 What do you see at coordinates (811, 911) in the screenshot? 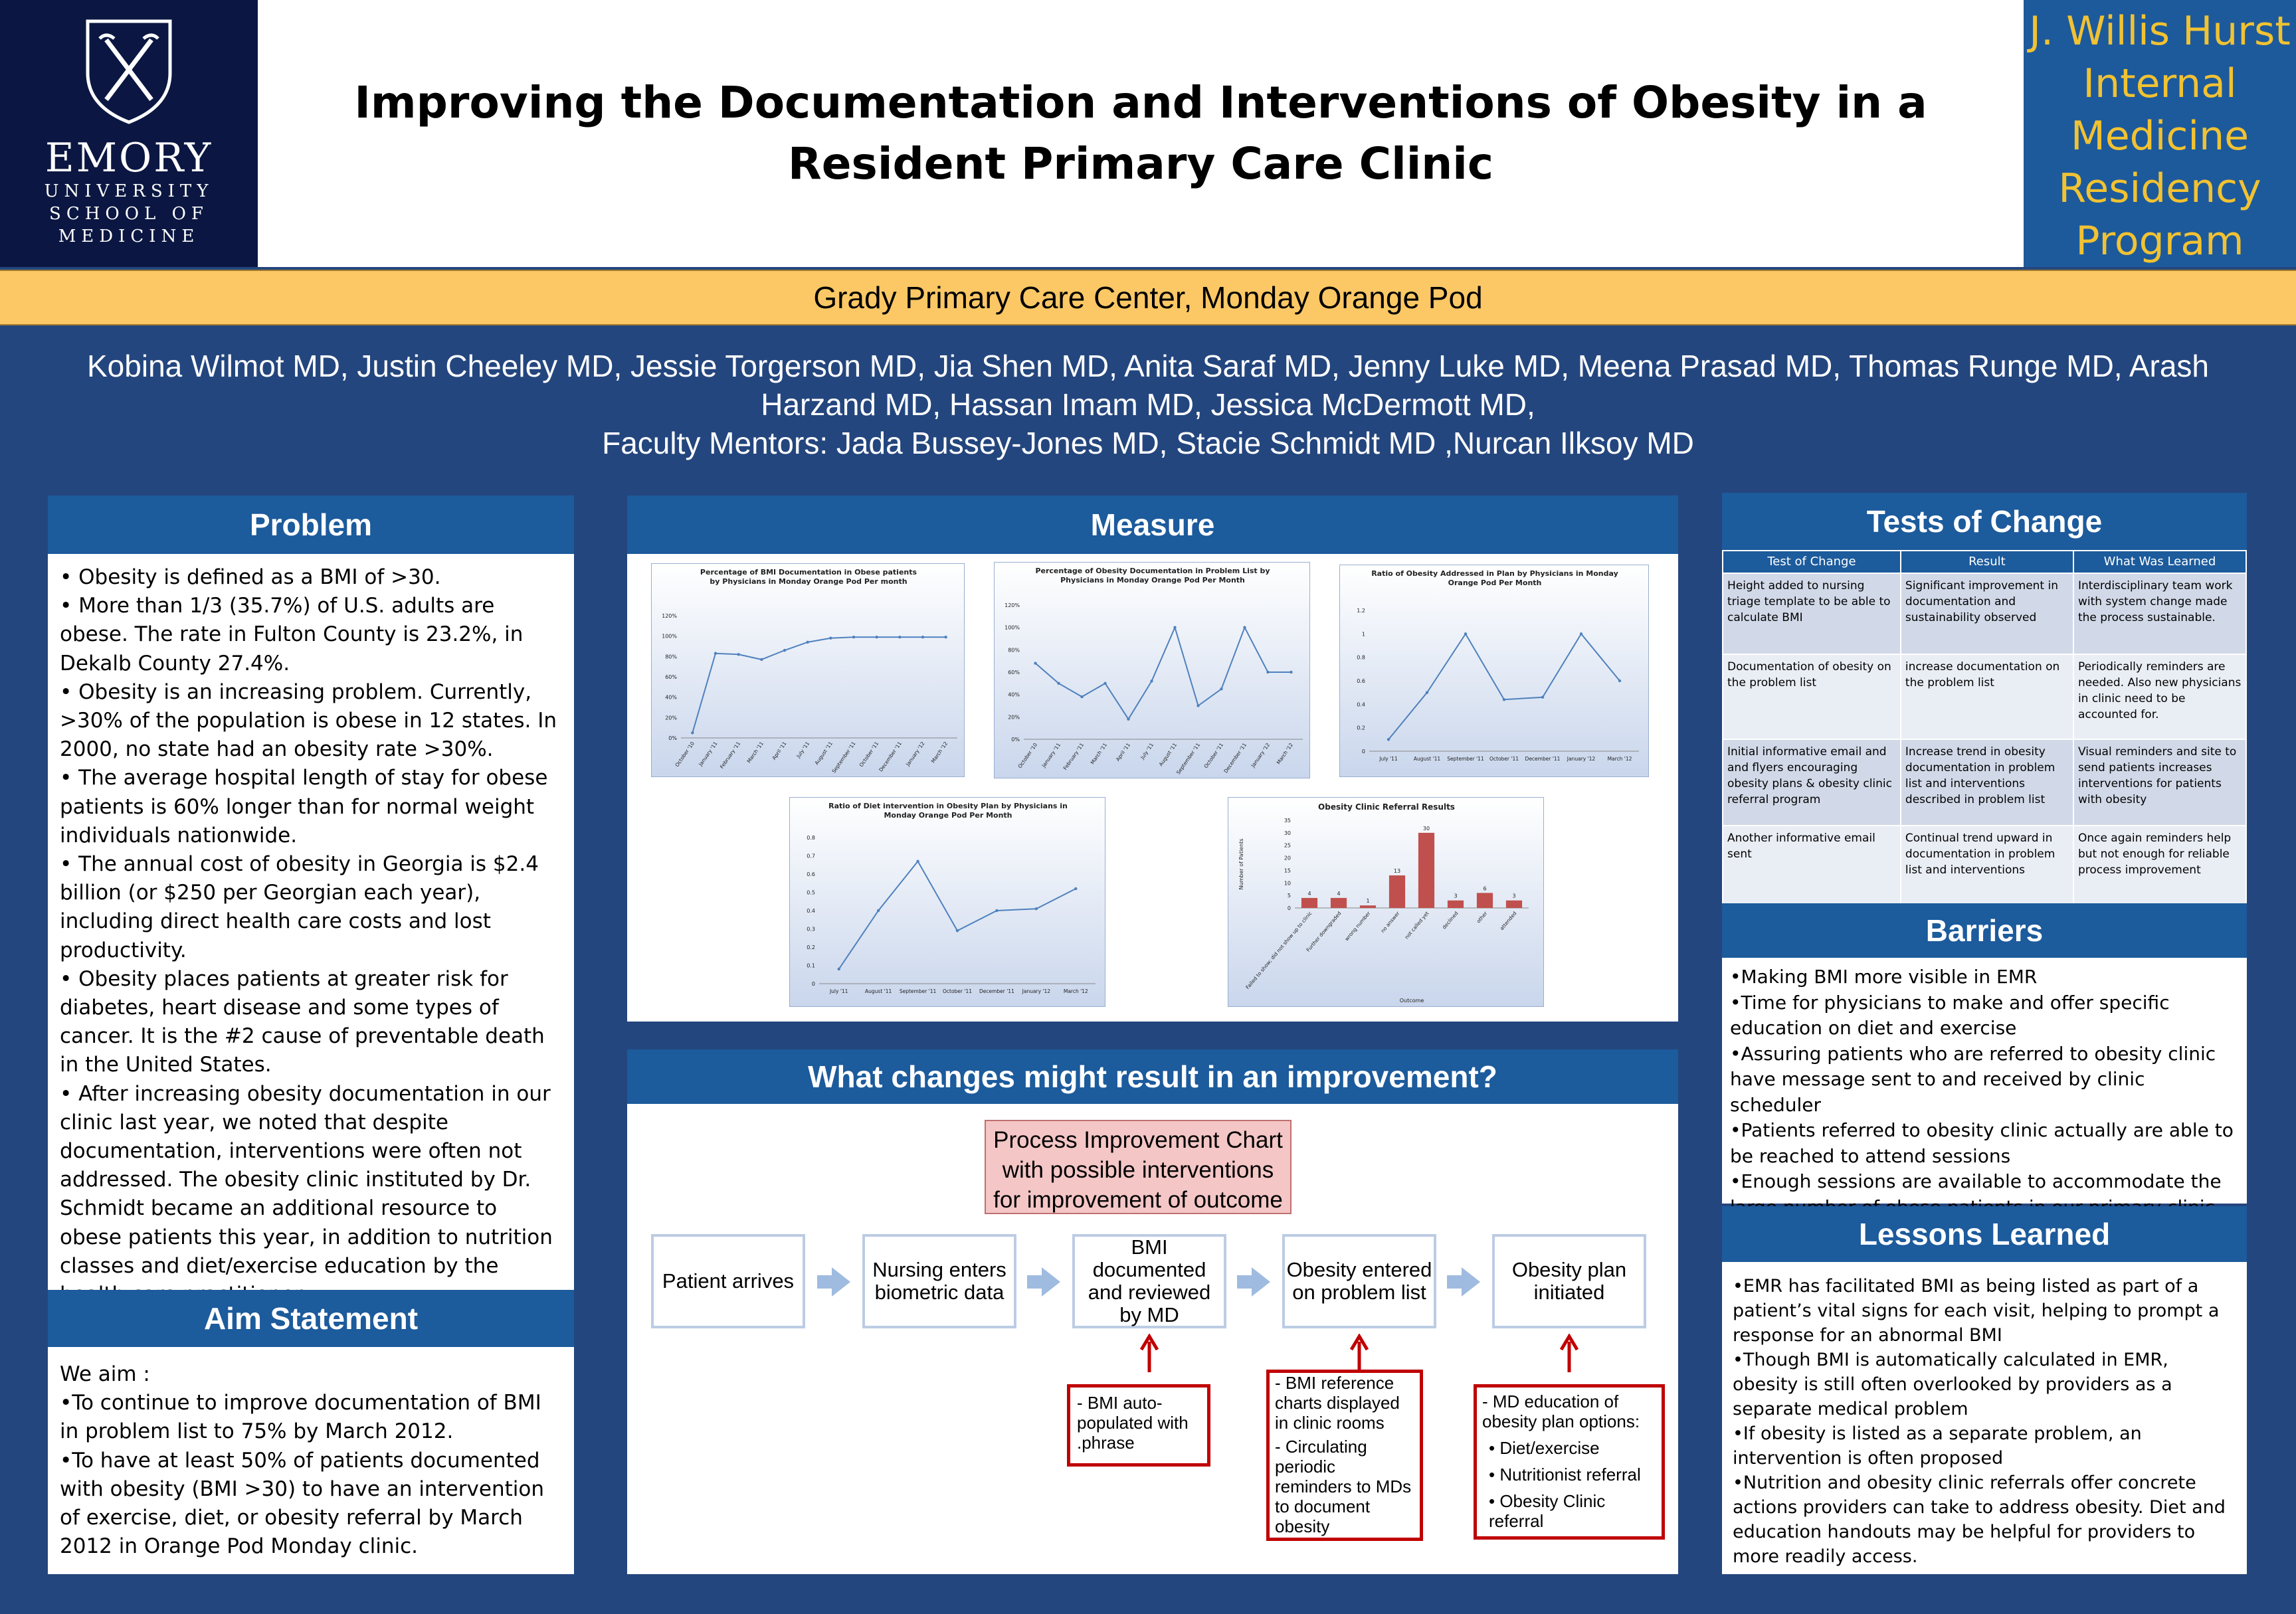
I see `y-tick-label: 0.4` at bounding box center [811, 911].